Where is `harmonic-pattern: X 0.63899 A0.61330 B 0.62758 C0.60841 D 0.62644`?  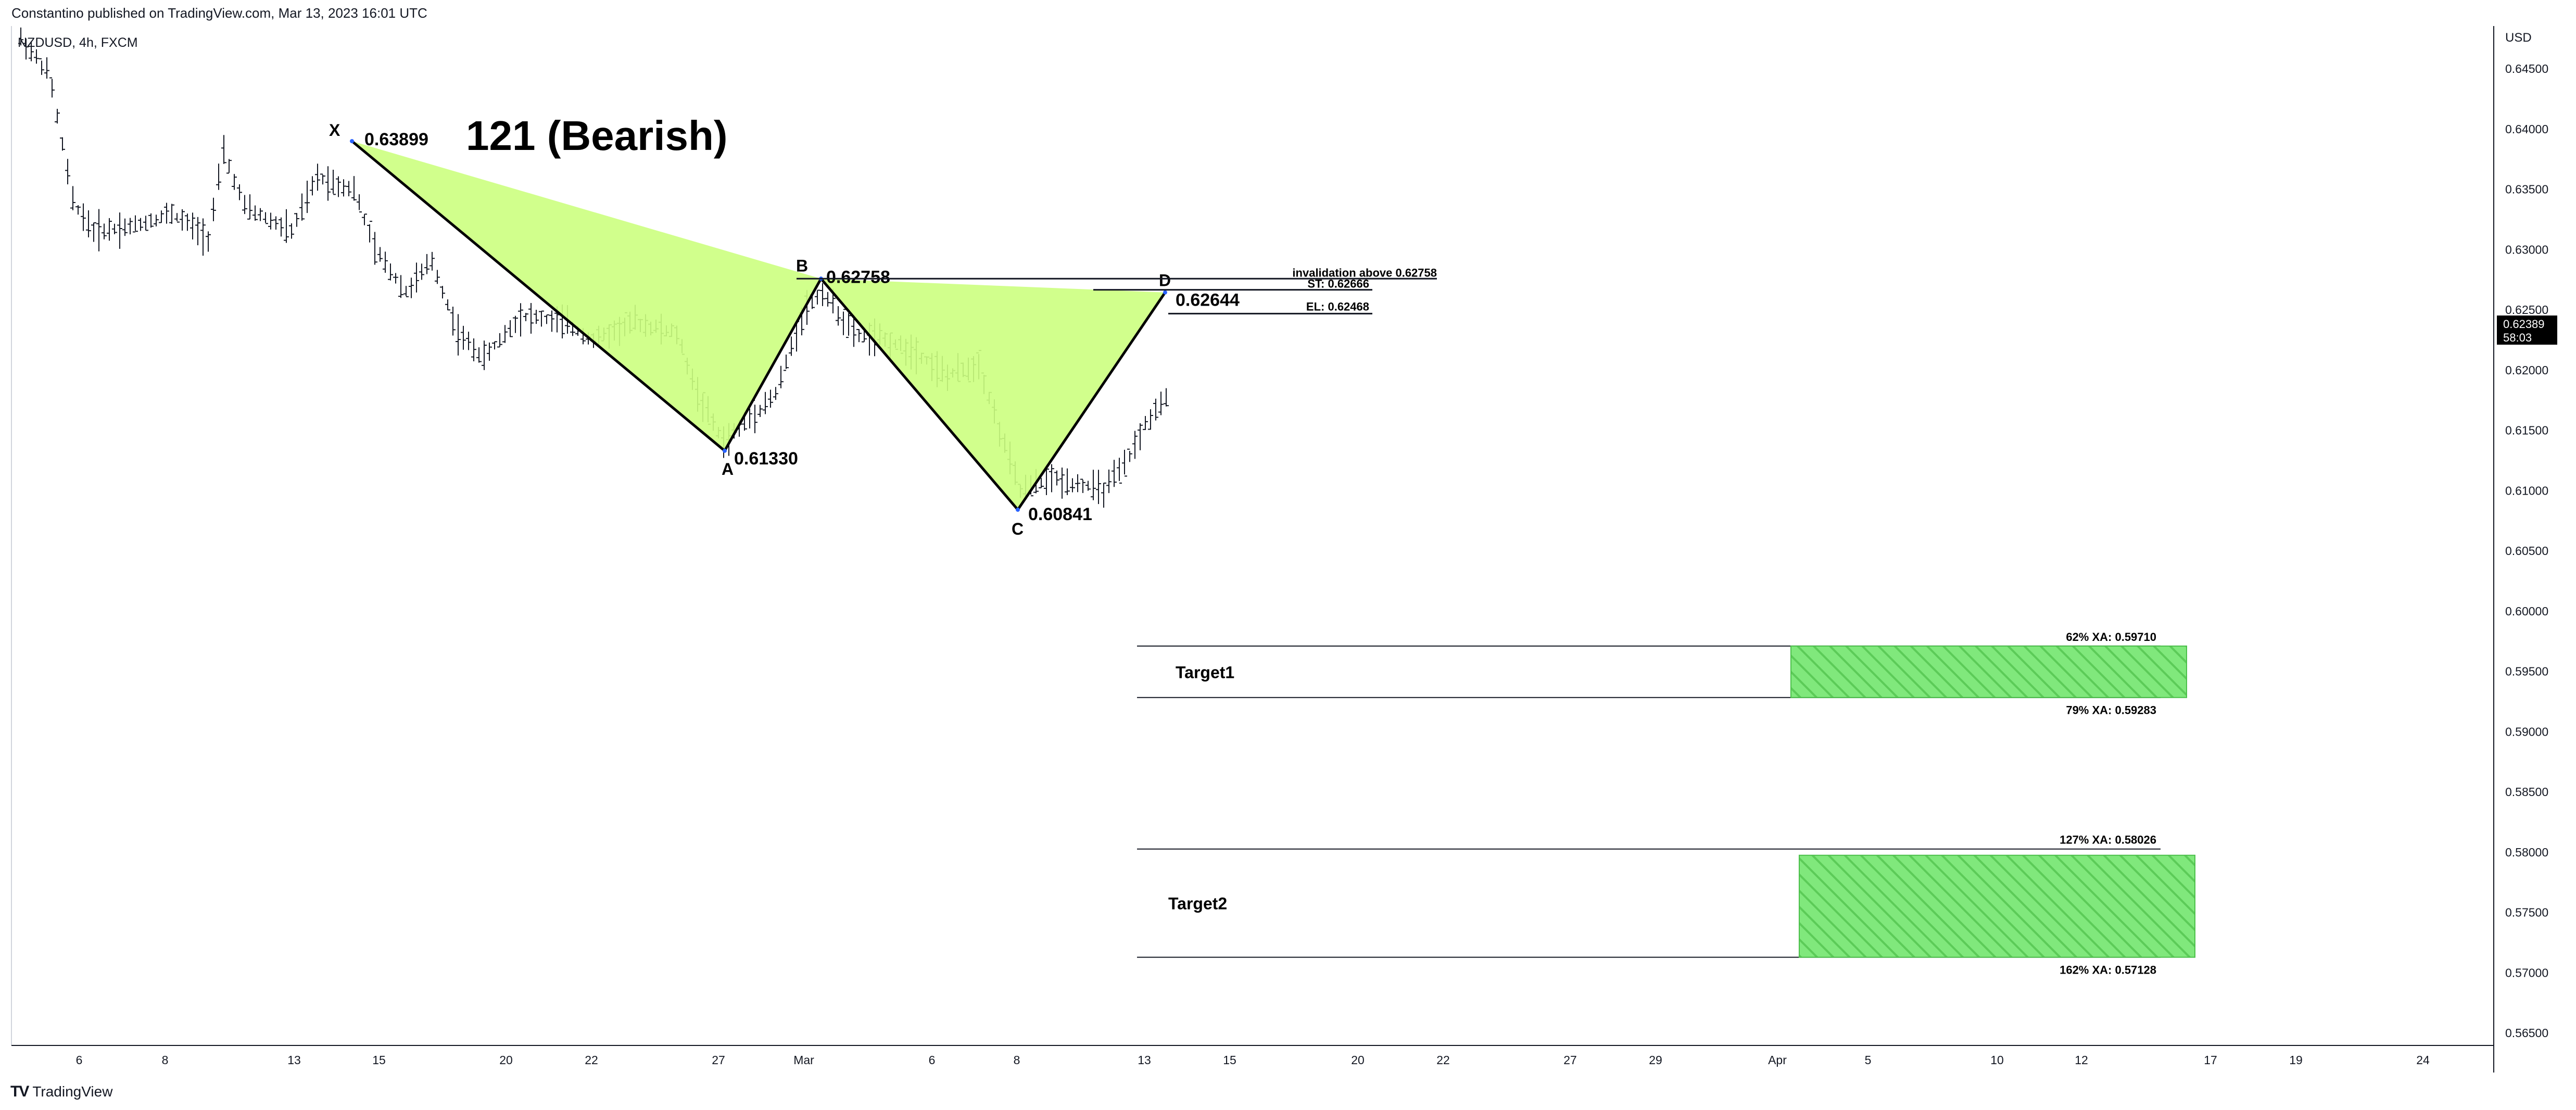 harmonic-pattern: X 0.63899 A0.61330 B 0.62758 C0.60841 D 0.62644 is located at coordinates (784, 329).